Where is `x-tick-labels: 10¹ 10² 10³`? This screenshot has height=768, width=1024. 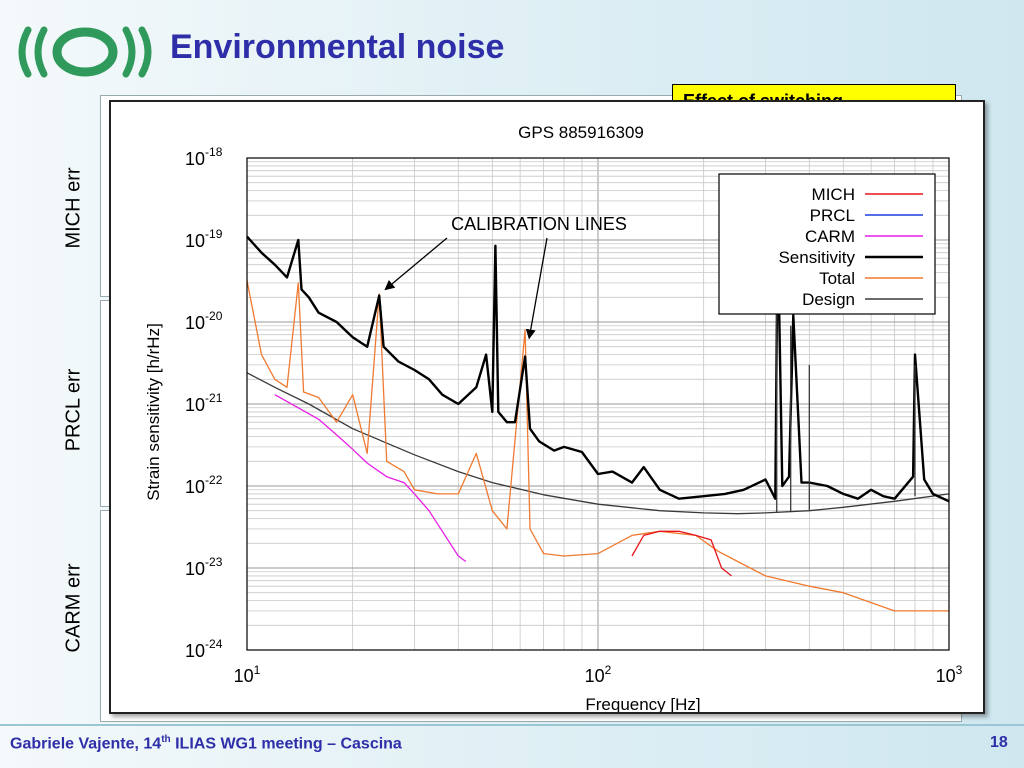 x-tick-labels: 10¹ 10² 10³ is located at coordinates (598, 674).